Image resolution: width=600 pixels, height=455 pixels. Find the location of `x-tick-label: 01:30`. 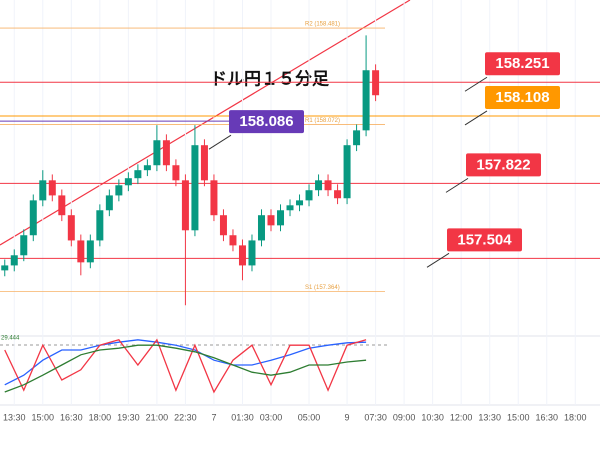

x-tick-label: 01:30 is located at coordinates (242, 417).